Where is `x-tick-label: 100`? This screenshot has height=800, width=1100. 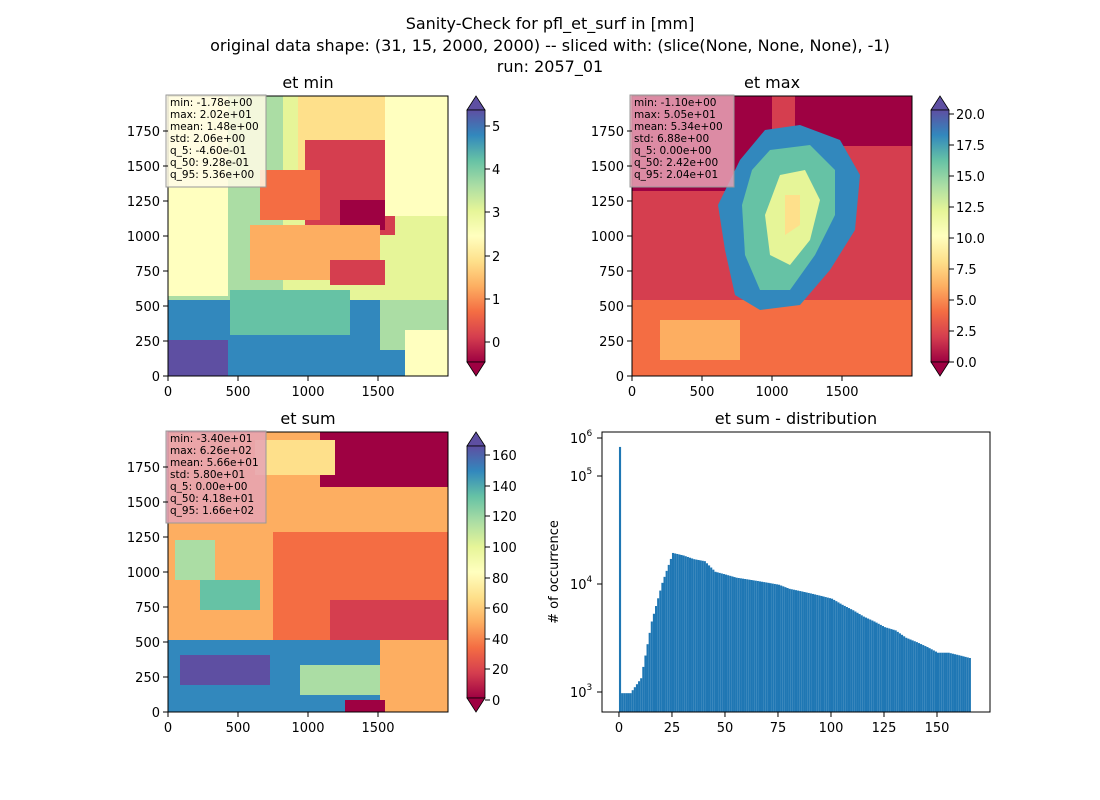
x-tick-label: 100 is located at coordinates (831, 728).